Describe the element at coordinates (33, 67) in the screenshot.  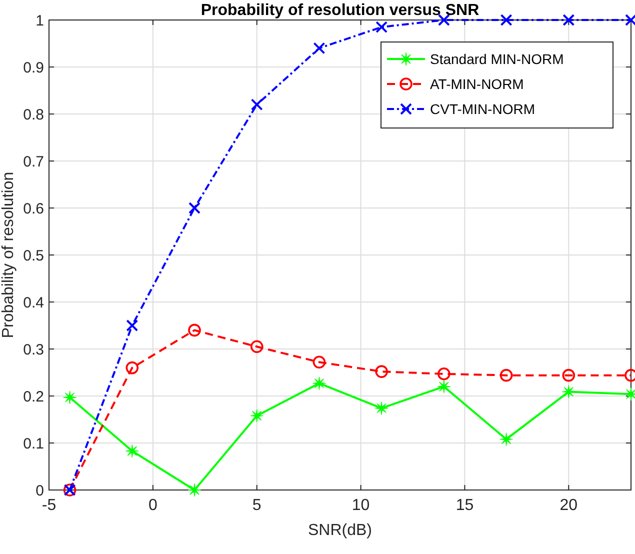
I see `y-tick-label: 0.9` at that location.